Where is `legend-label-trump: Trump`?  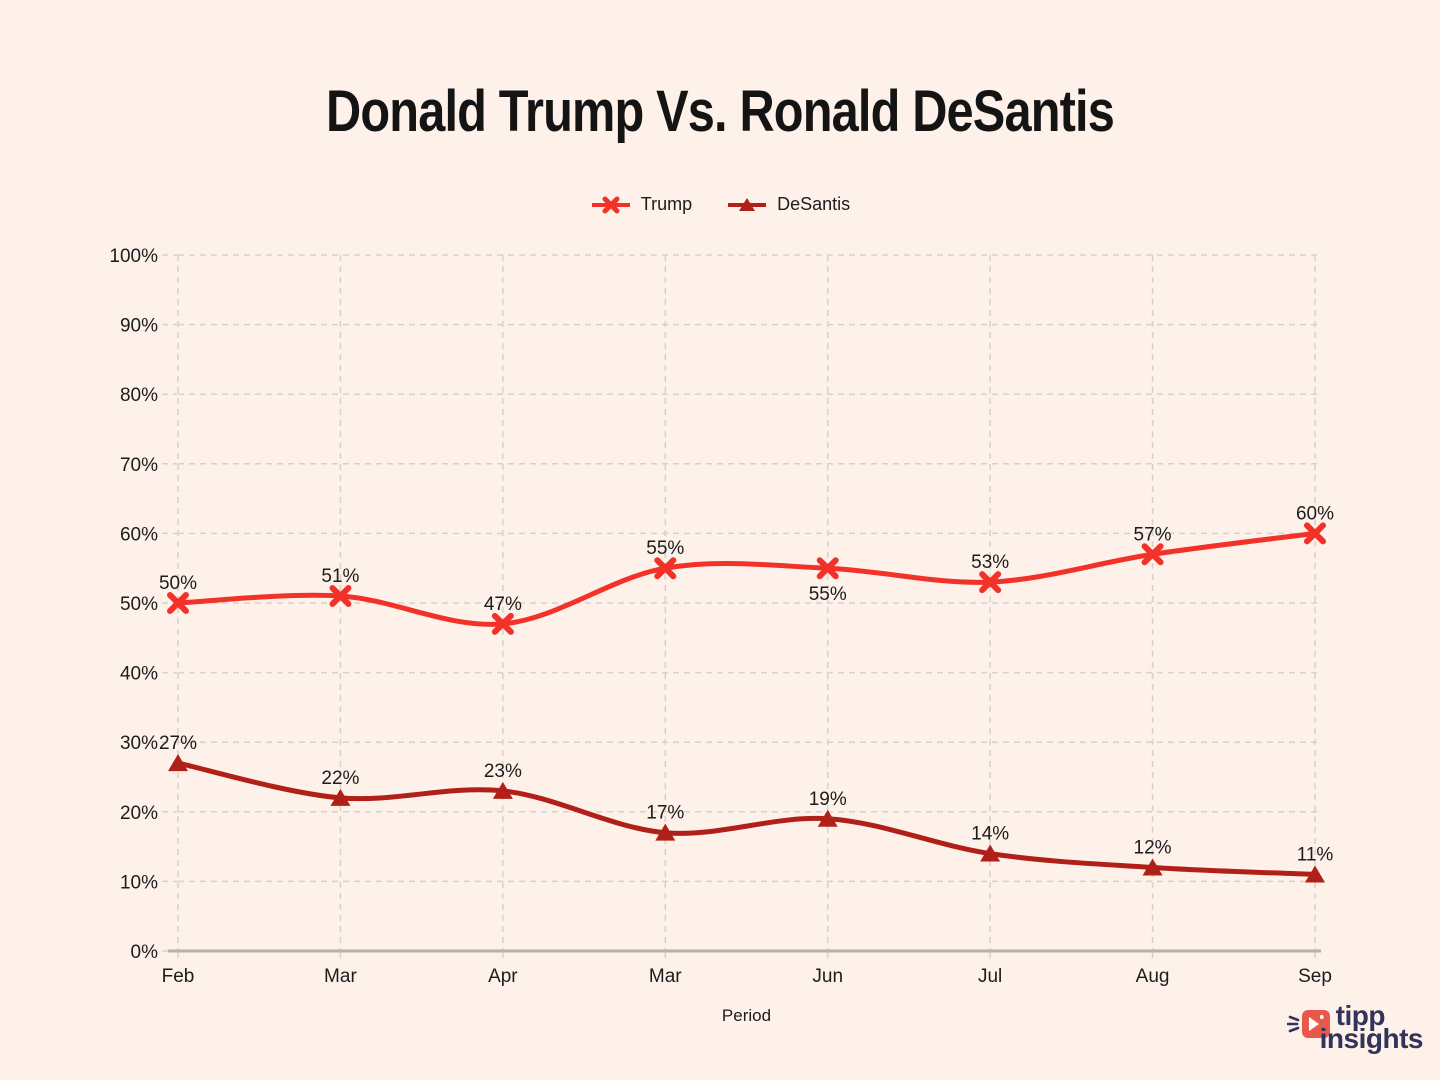
legend-label-trump: Trump is located at coordinates (666, 204).